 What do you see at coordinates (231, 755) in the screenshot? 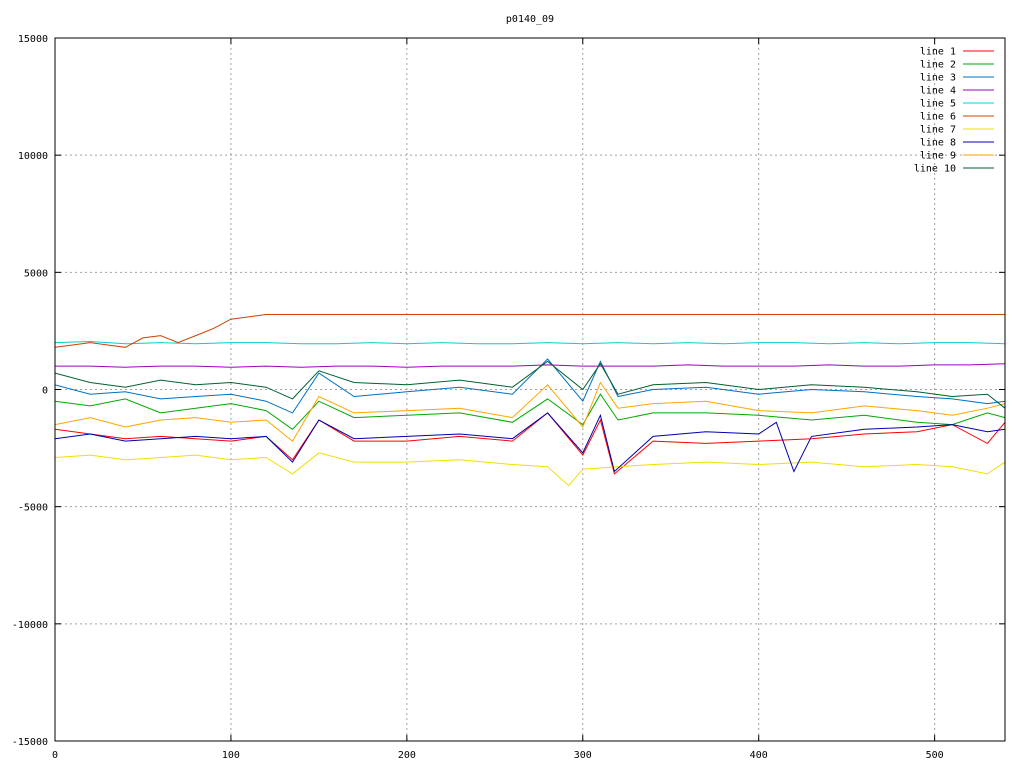
I see `x-tick-label: 100` at bounding box center [231, 755].